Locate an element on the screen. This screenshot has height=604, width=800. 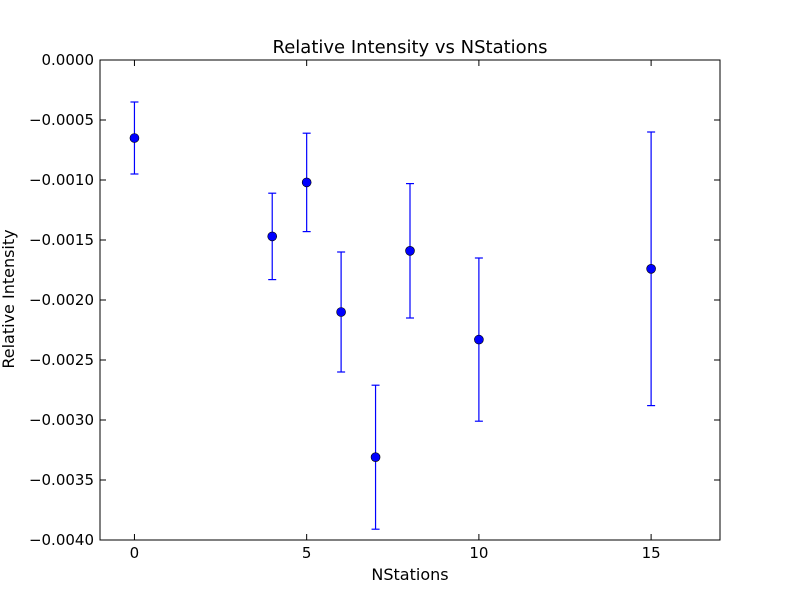
x-axis-label: NStations is located at coordinates (409, 574).